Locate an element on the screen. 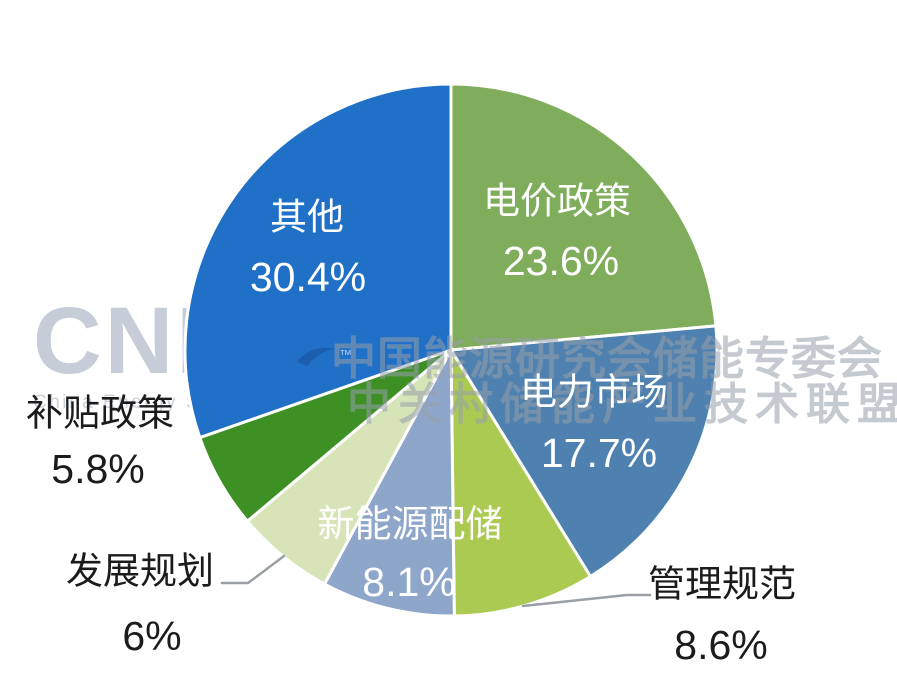 The image size is (897, 695). pie-slice-电力市场 is located at coordinates (584, 451).